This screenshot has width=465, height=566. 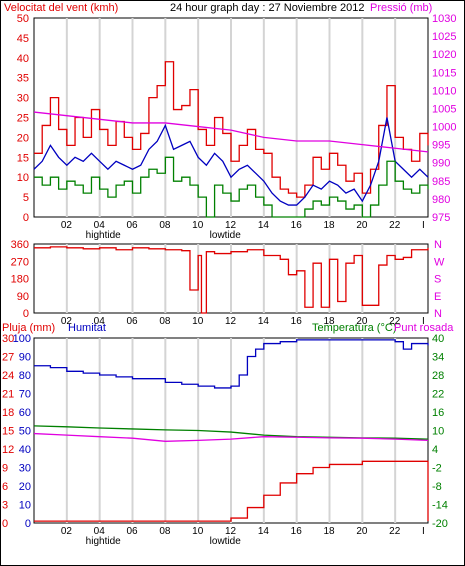 What do you see at coordinates (444, 91) in the screenshot?
I see `pressure-y-tick: 1010` at bounding box center [444, 91].